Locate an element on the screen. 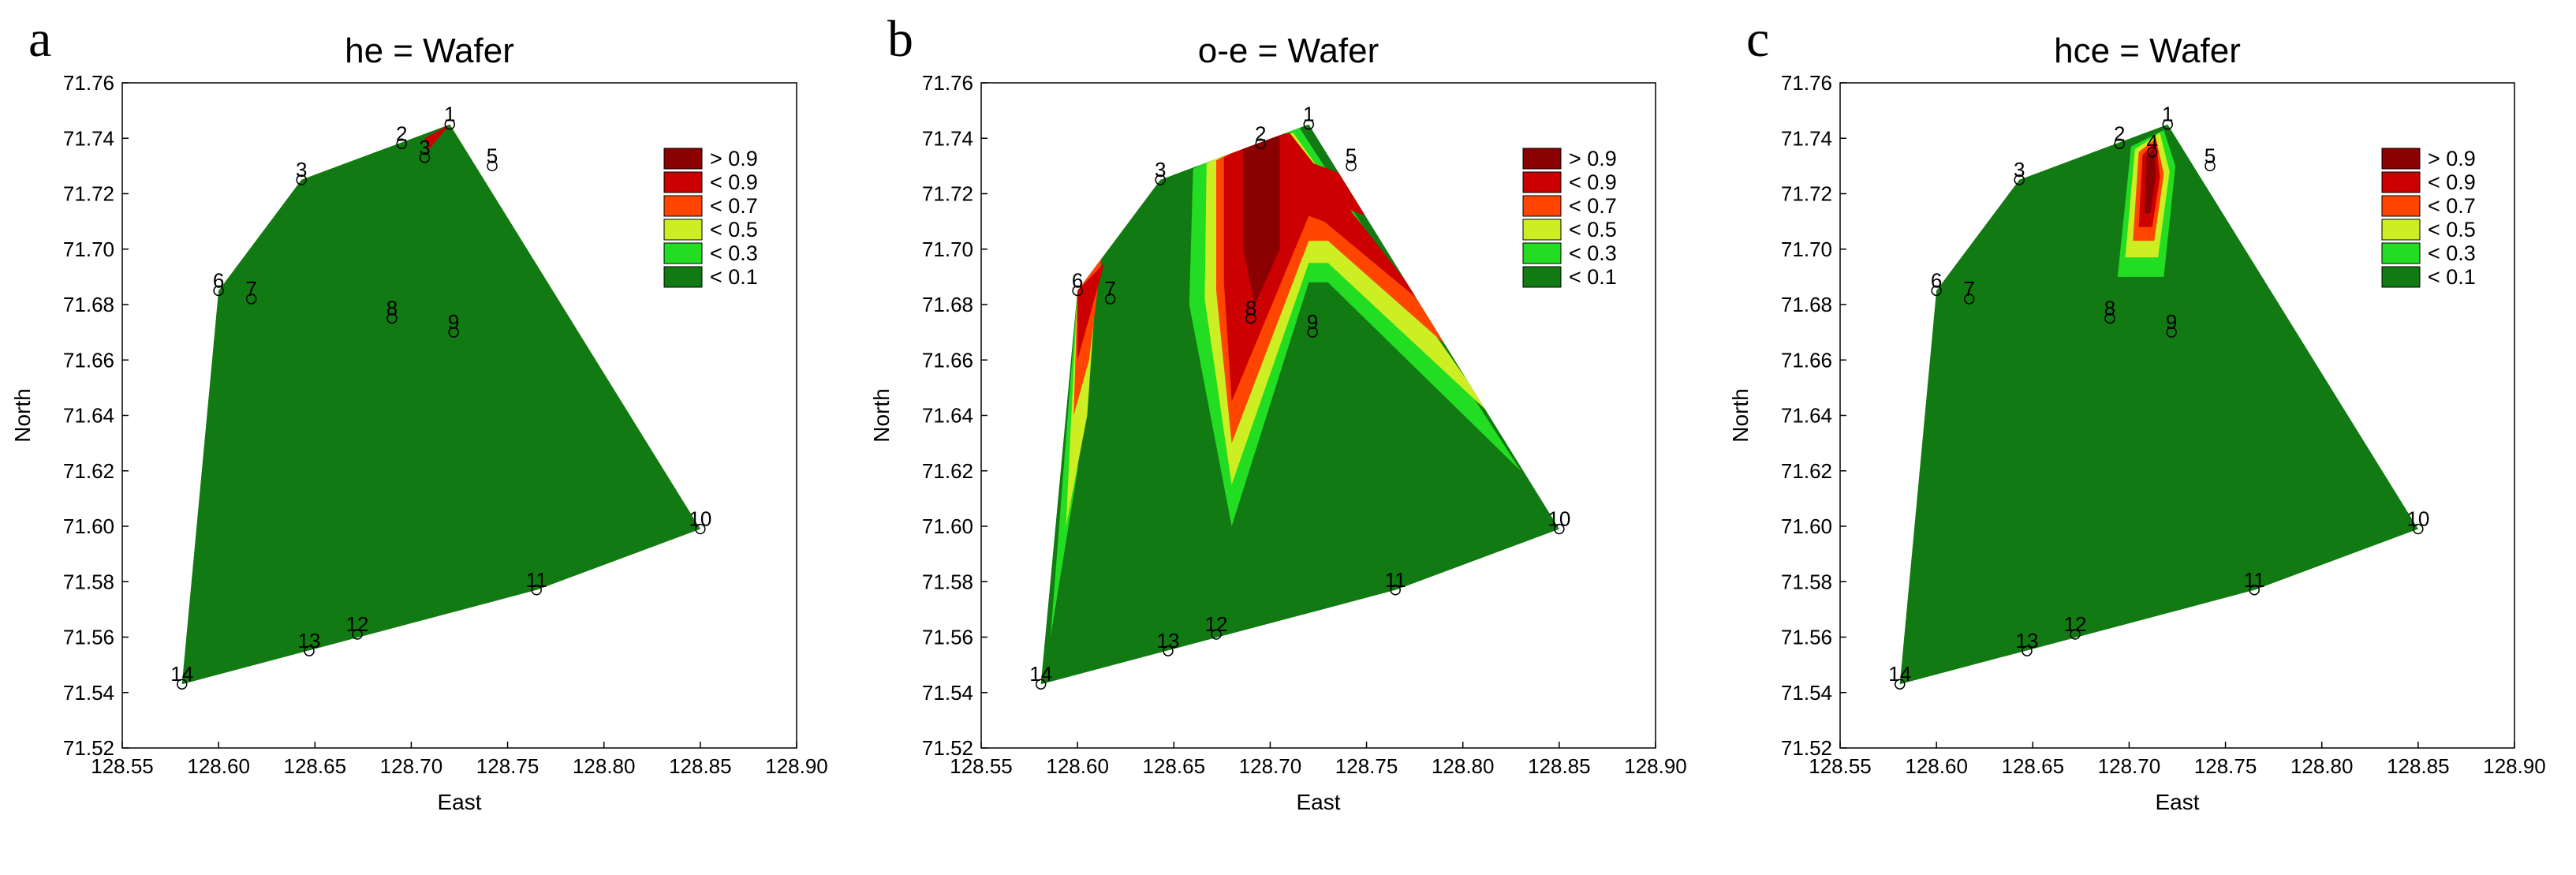 This screenshot has height=875, width=2576. sample-point-label: 12 is located at coordinates (2075, 624).